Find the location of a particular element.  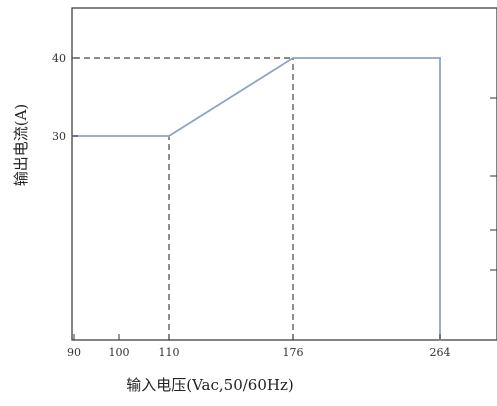

x-tick-label-0: 90 is located at coordinates (74, 352).